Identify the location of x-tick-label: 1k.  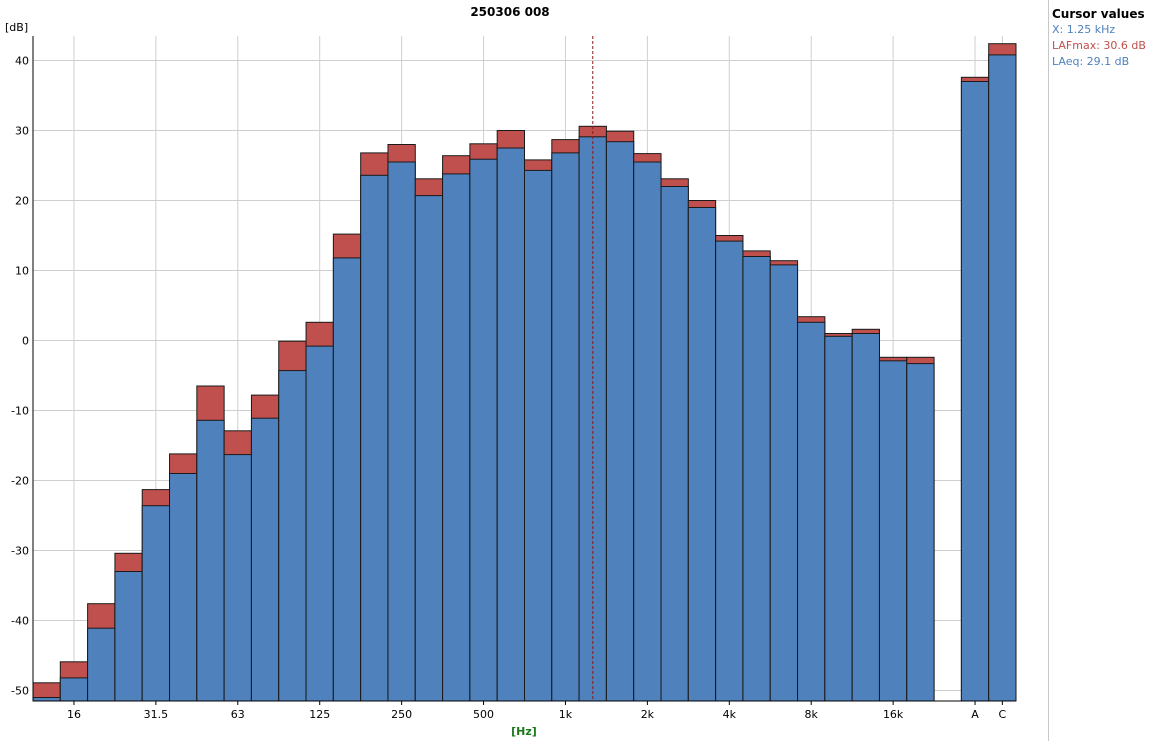
(566, 714).